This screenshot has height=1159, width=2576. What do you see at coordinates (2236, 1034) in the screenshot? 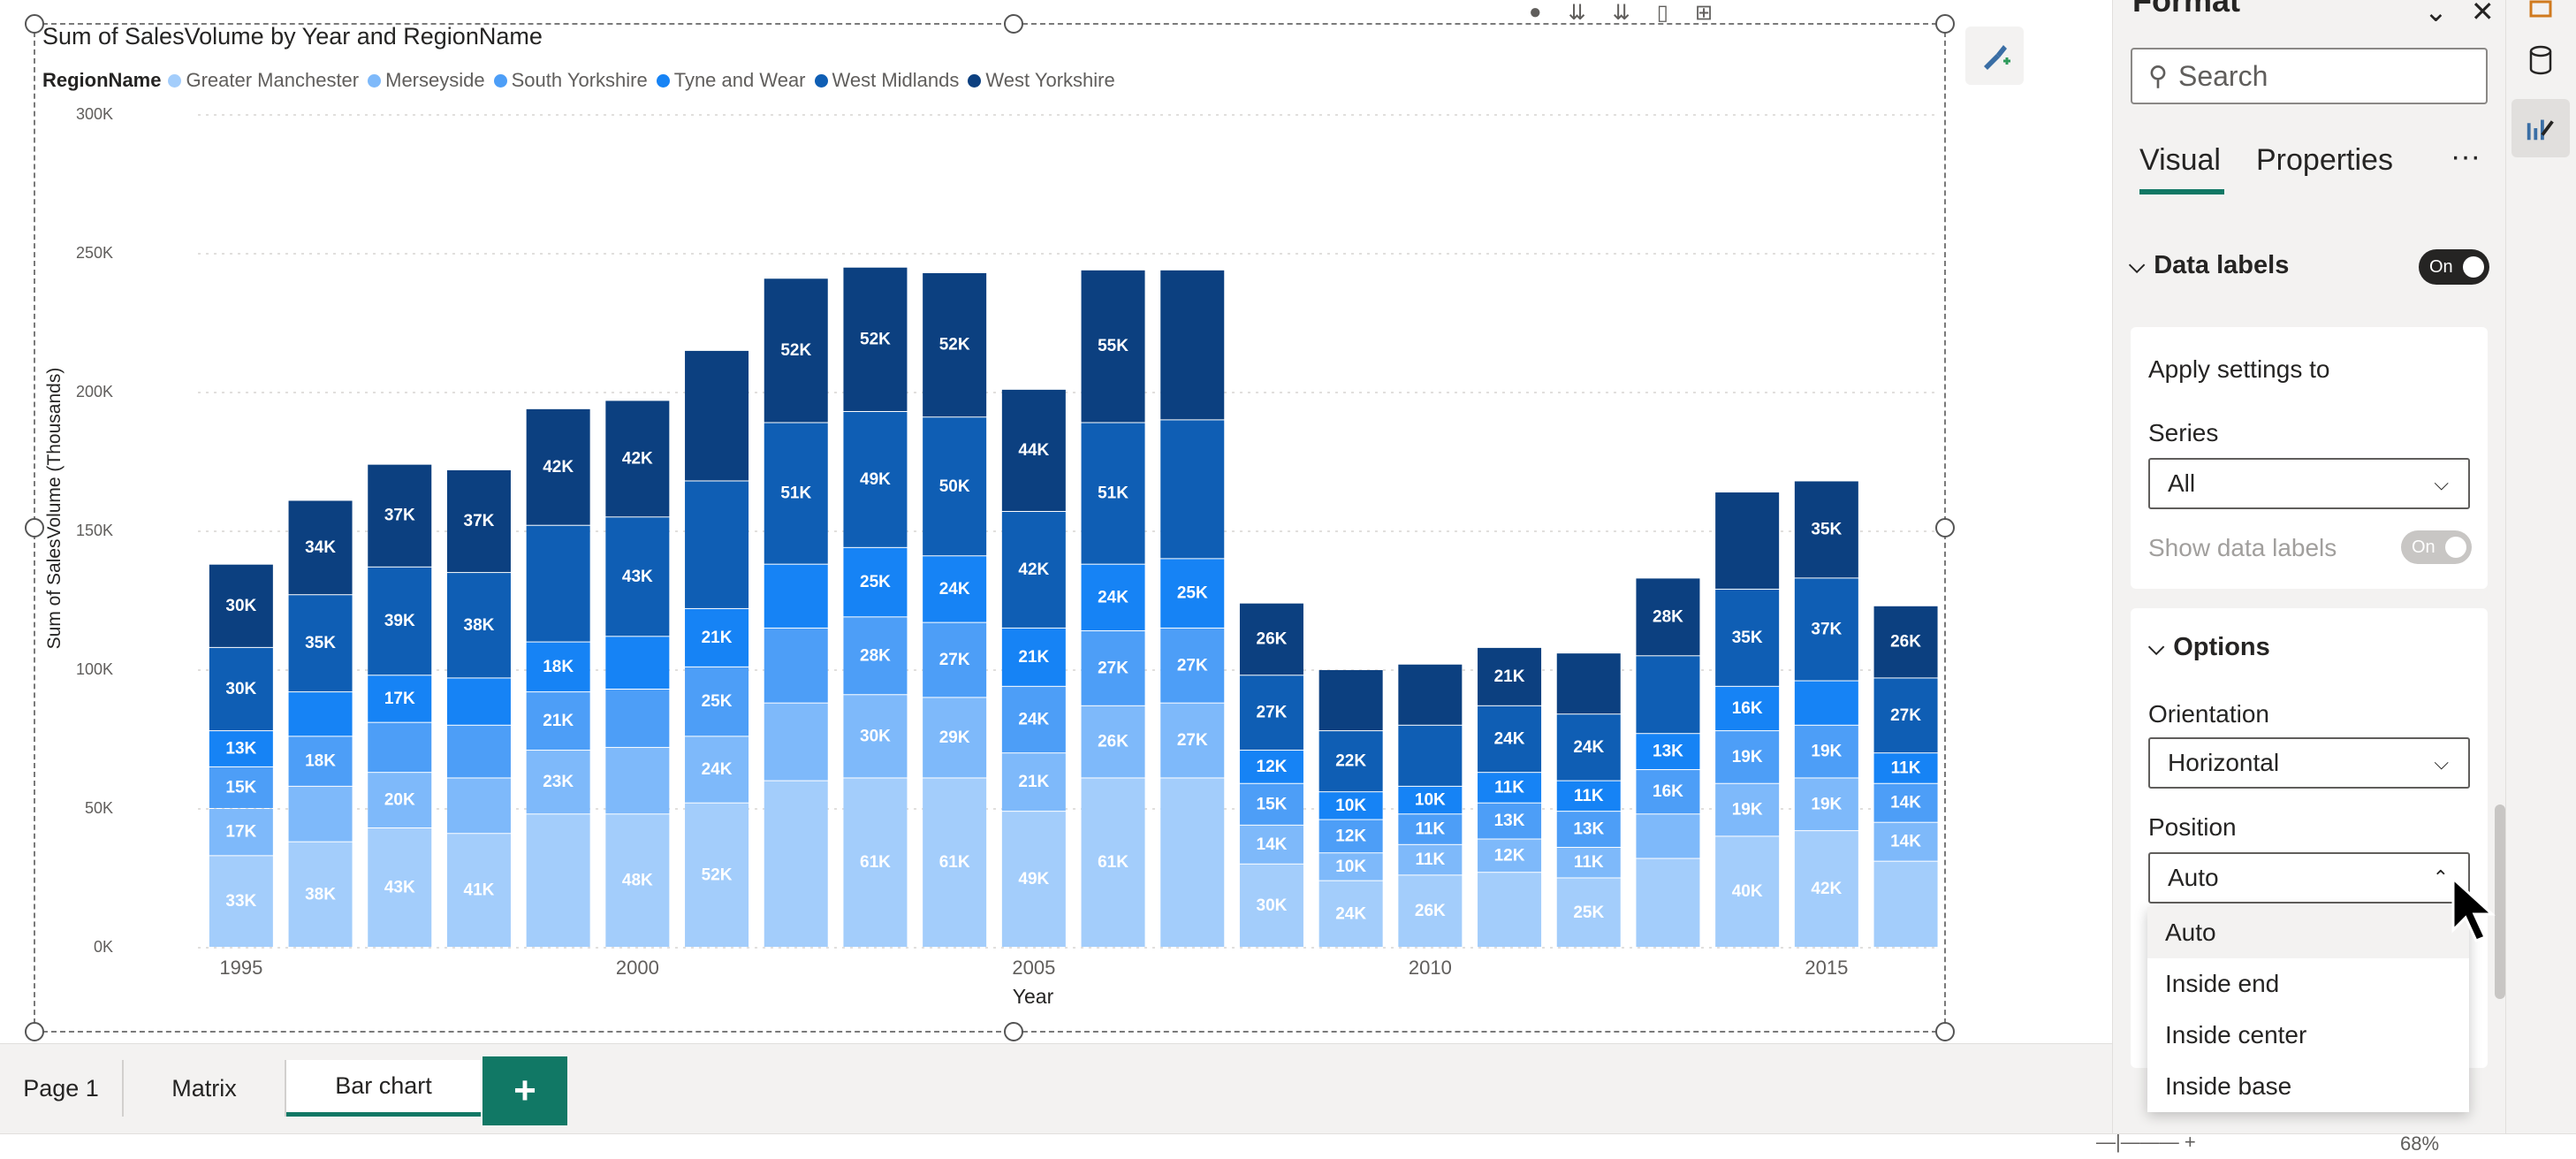
I see `menu-item-inside-center: Inside center` at bounding box center [2236, 1034].